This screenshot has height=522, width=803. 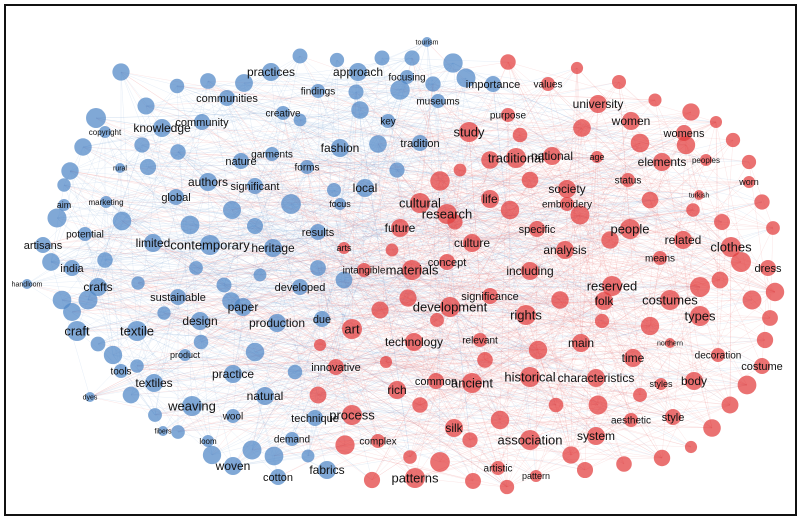 What do you see at coordinates (175, 198) in the screenshot?
I see `node-label-global: global` at bounding box center [175, 198].